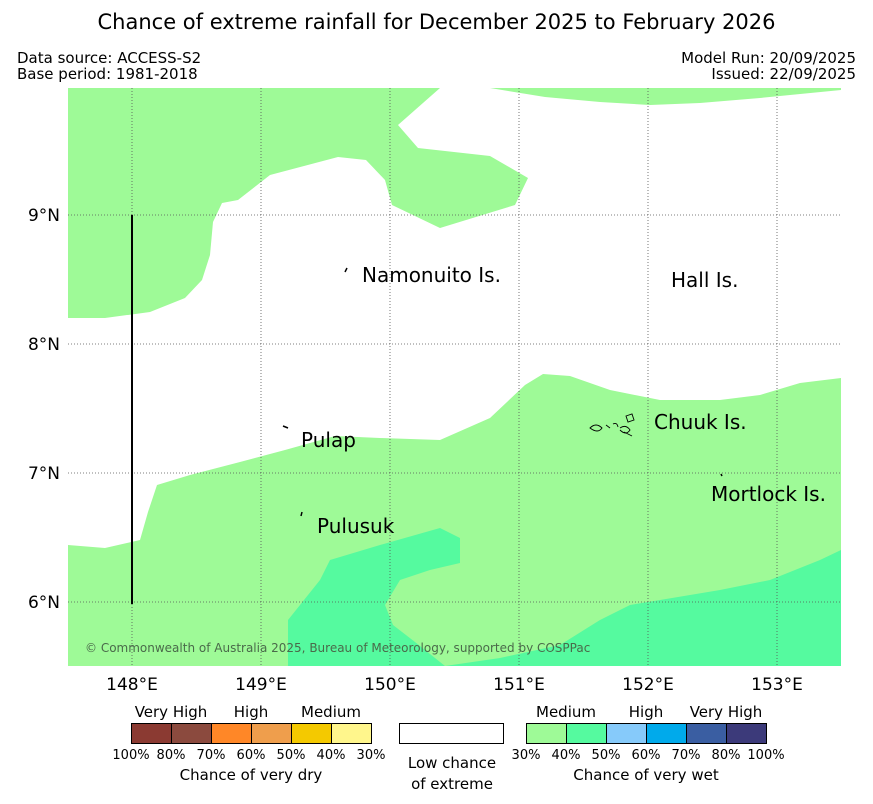 This screenshot has width=873, height=804. Describe the element at coordinates (251, 775) in the screenshot. I see `dry-caption: Chance of very dry` at that location.